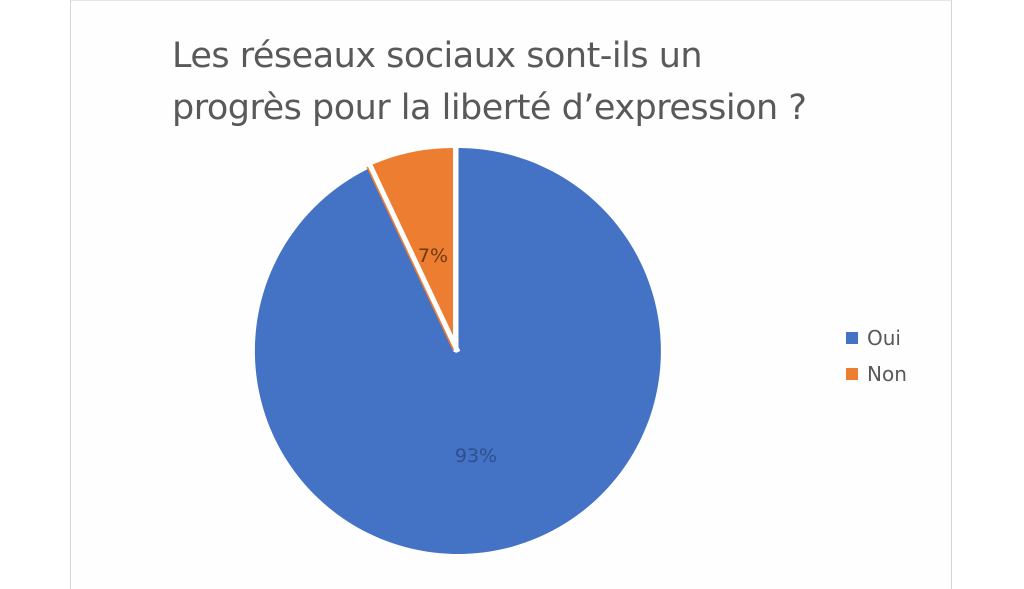 The width and height of the screenshot is (1024, 589). I want to click on legend-swatch-non, so click(852, 374).